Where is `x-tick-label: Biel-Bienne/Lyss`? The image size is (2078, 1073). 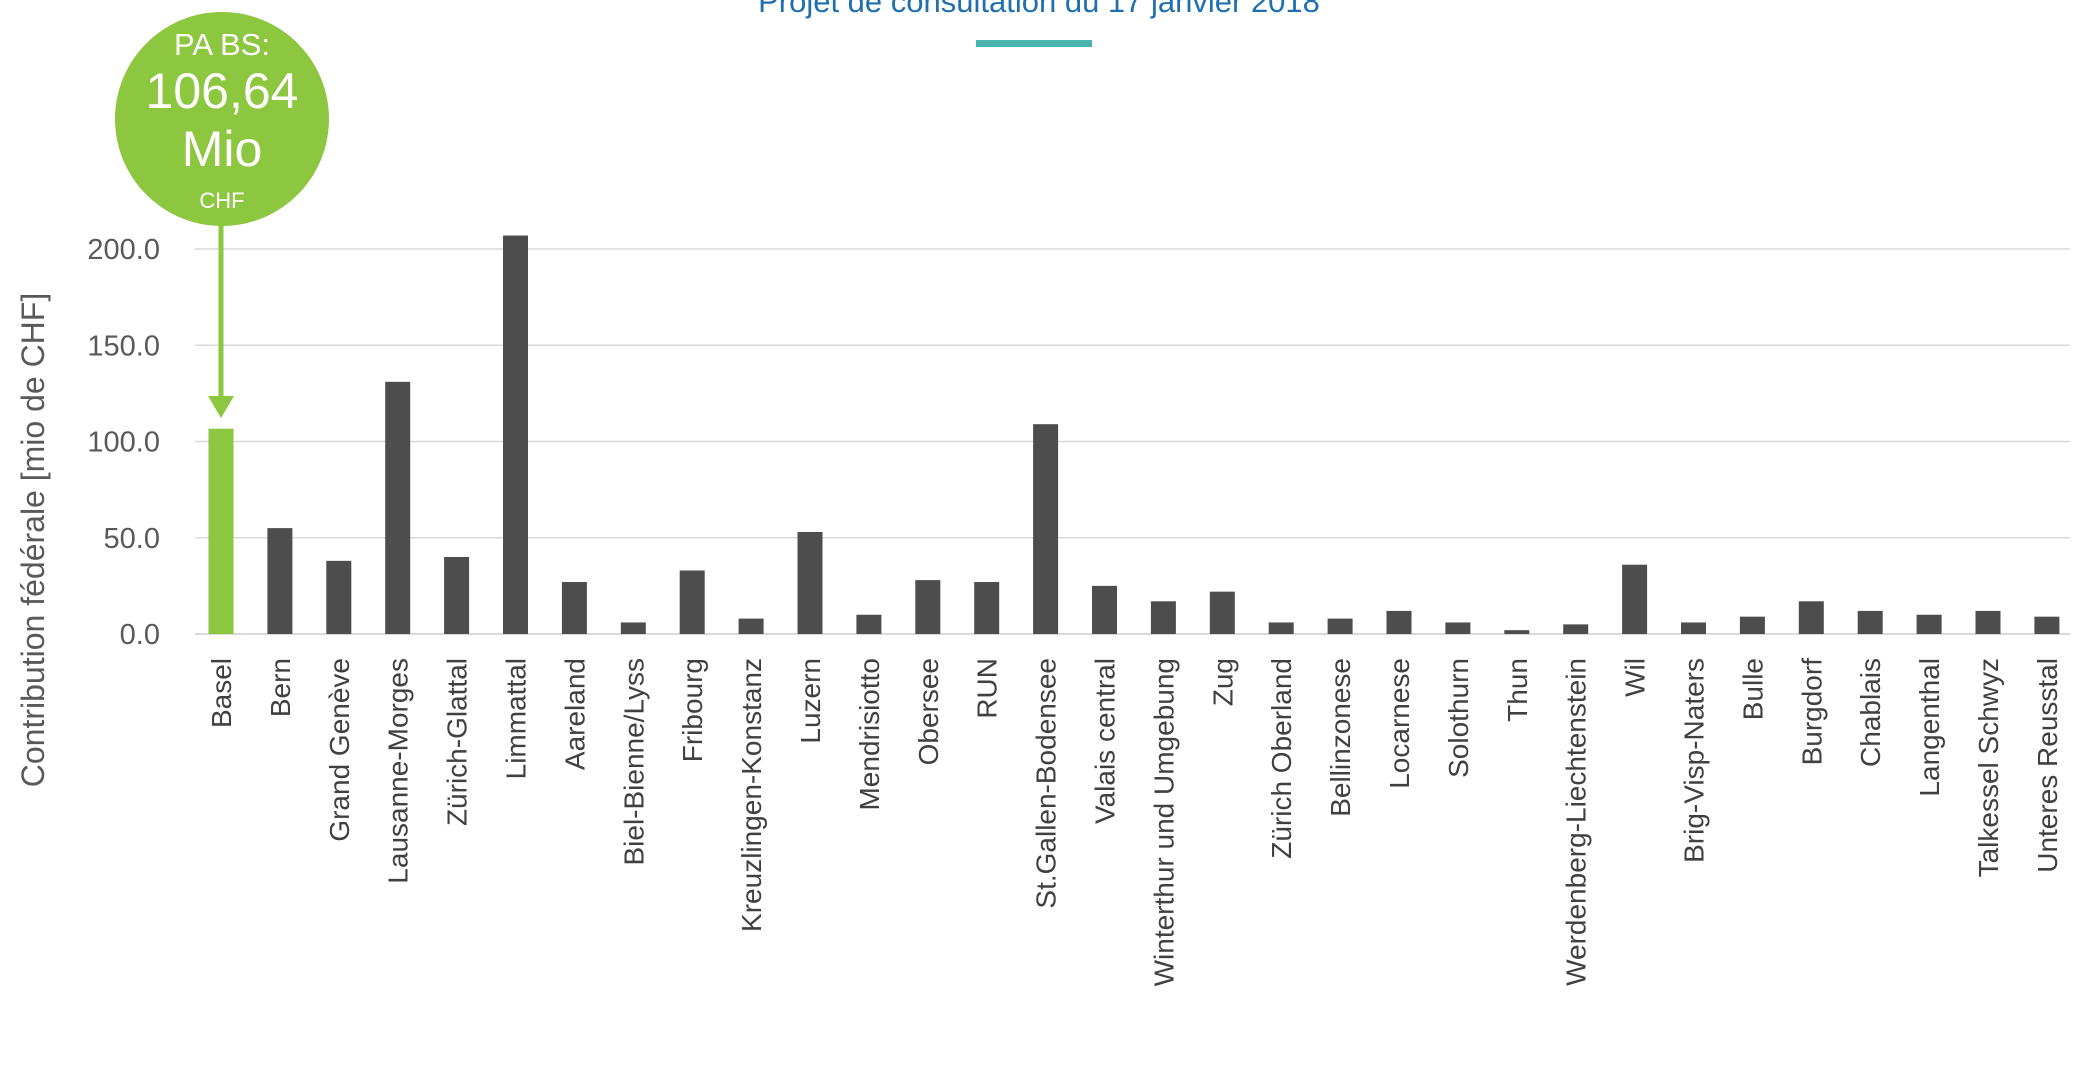
x-tick-label: Biel-Bienne/Lyss is located at coordinates (633, 762).